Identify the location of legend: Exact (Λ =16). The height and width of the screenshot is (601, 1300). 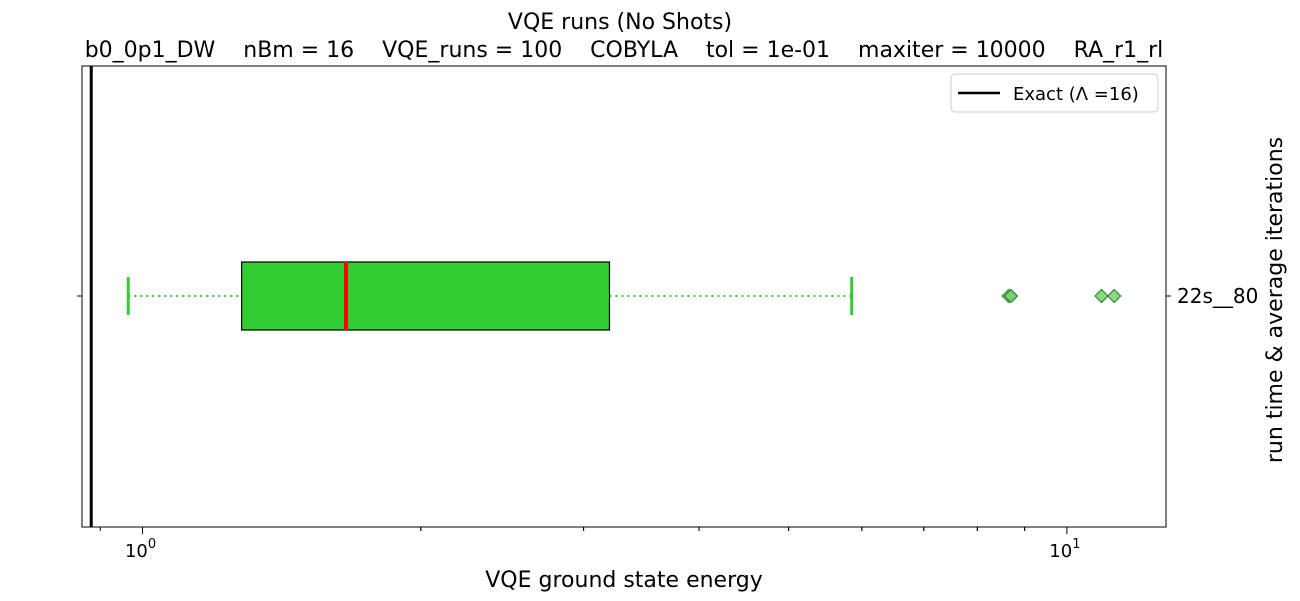
(1054, 93).